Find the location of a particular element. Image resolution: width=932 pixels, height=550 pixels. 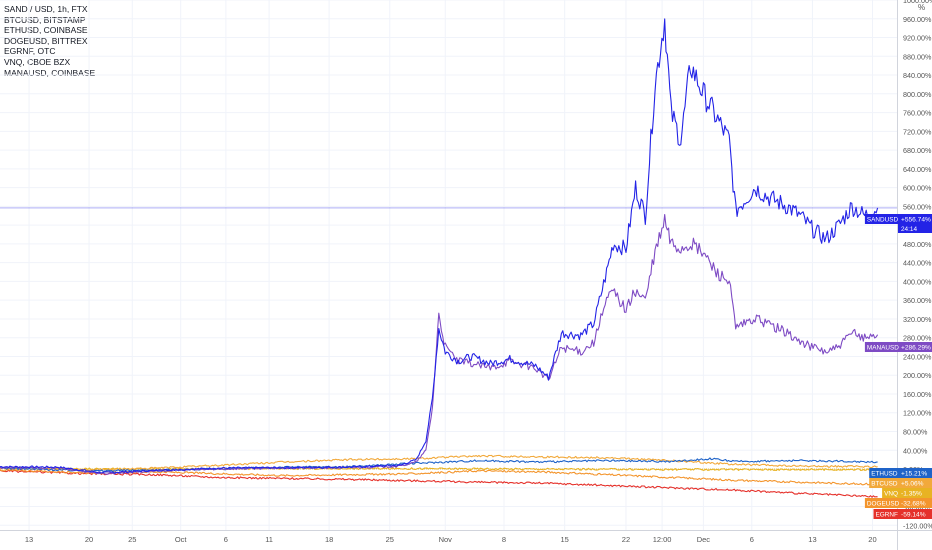

series-end-label-sandusd: SANDUSD +556.74% 24:14 is located at coordinates (898, 223).